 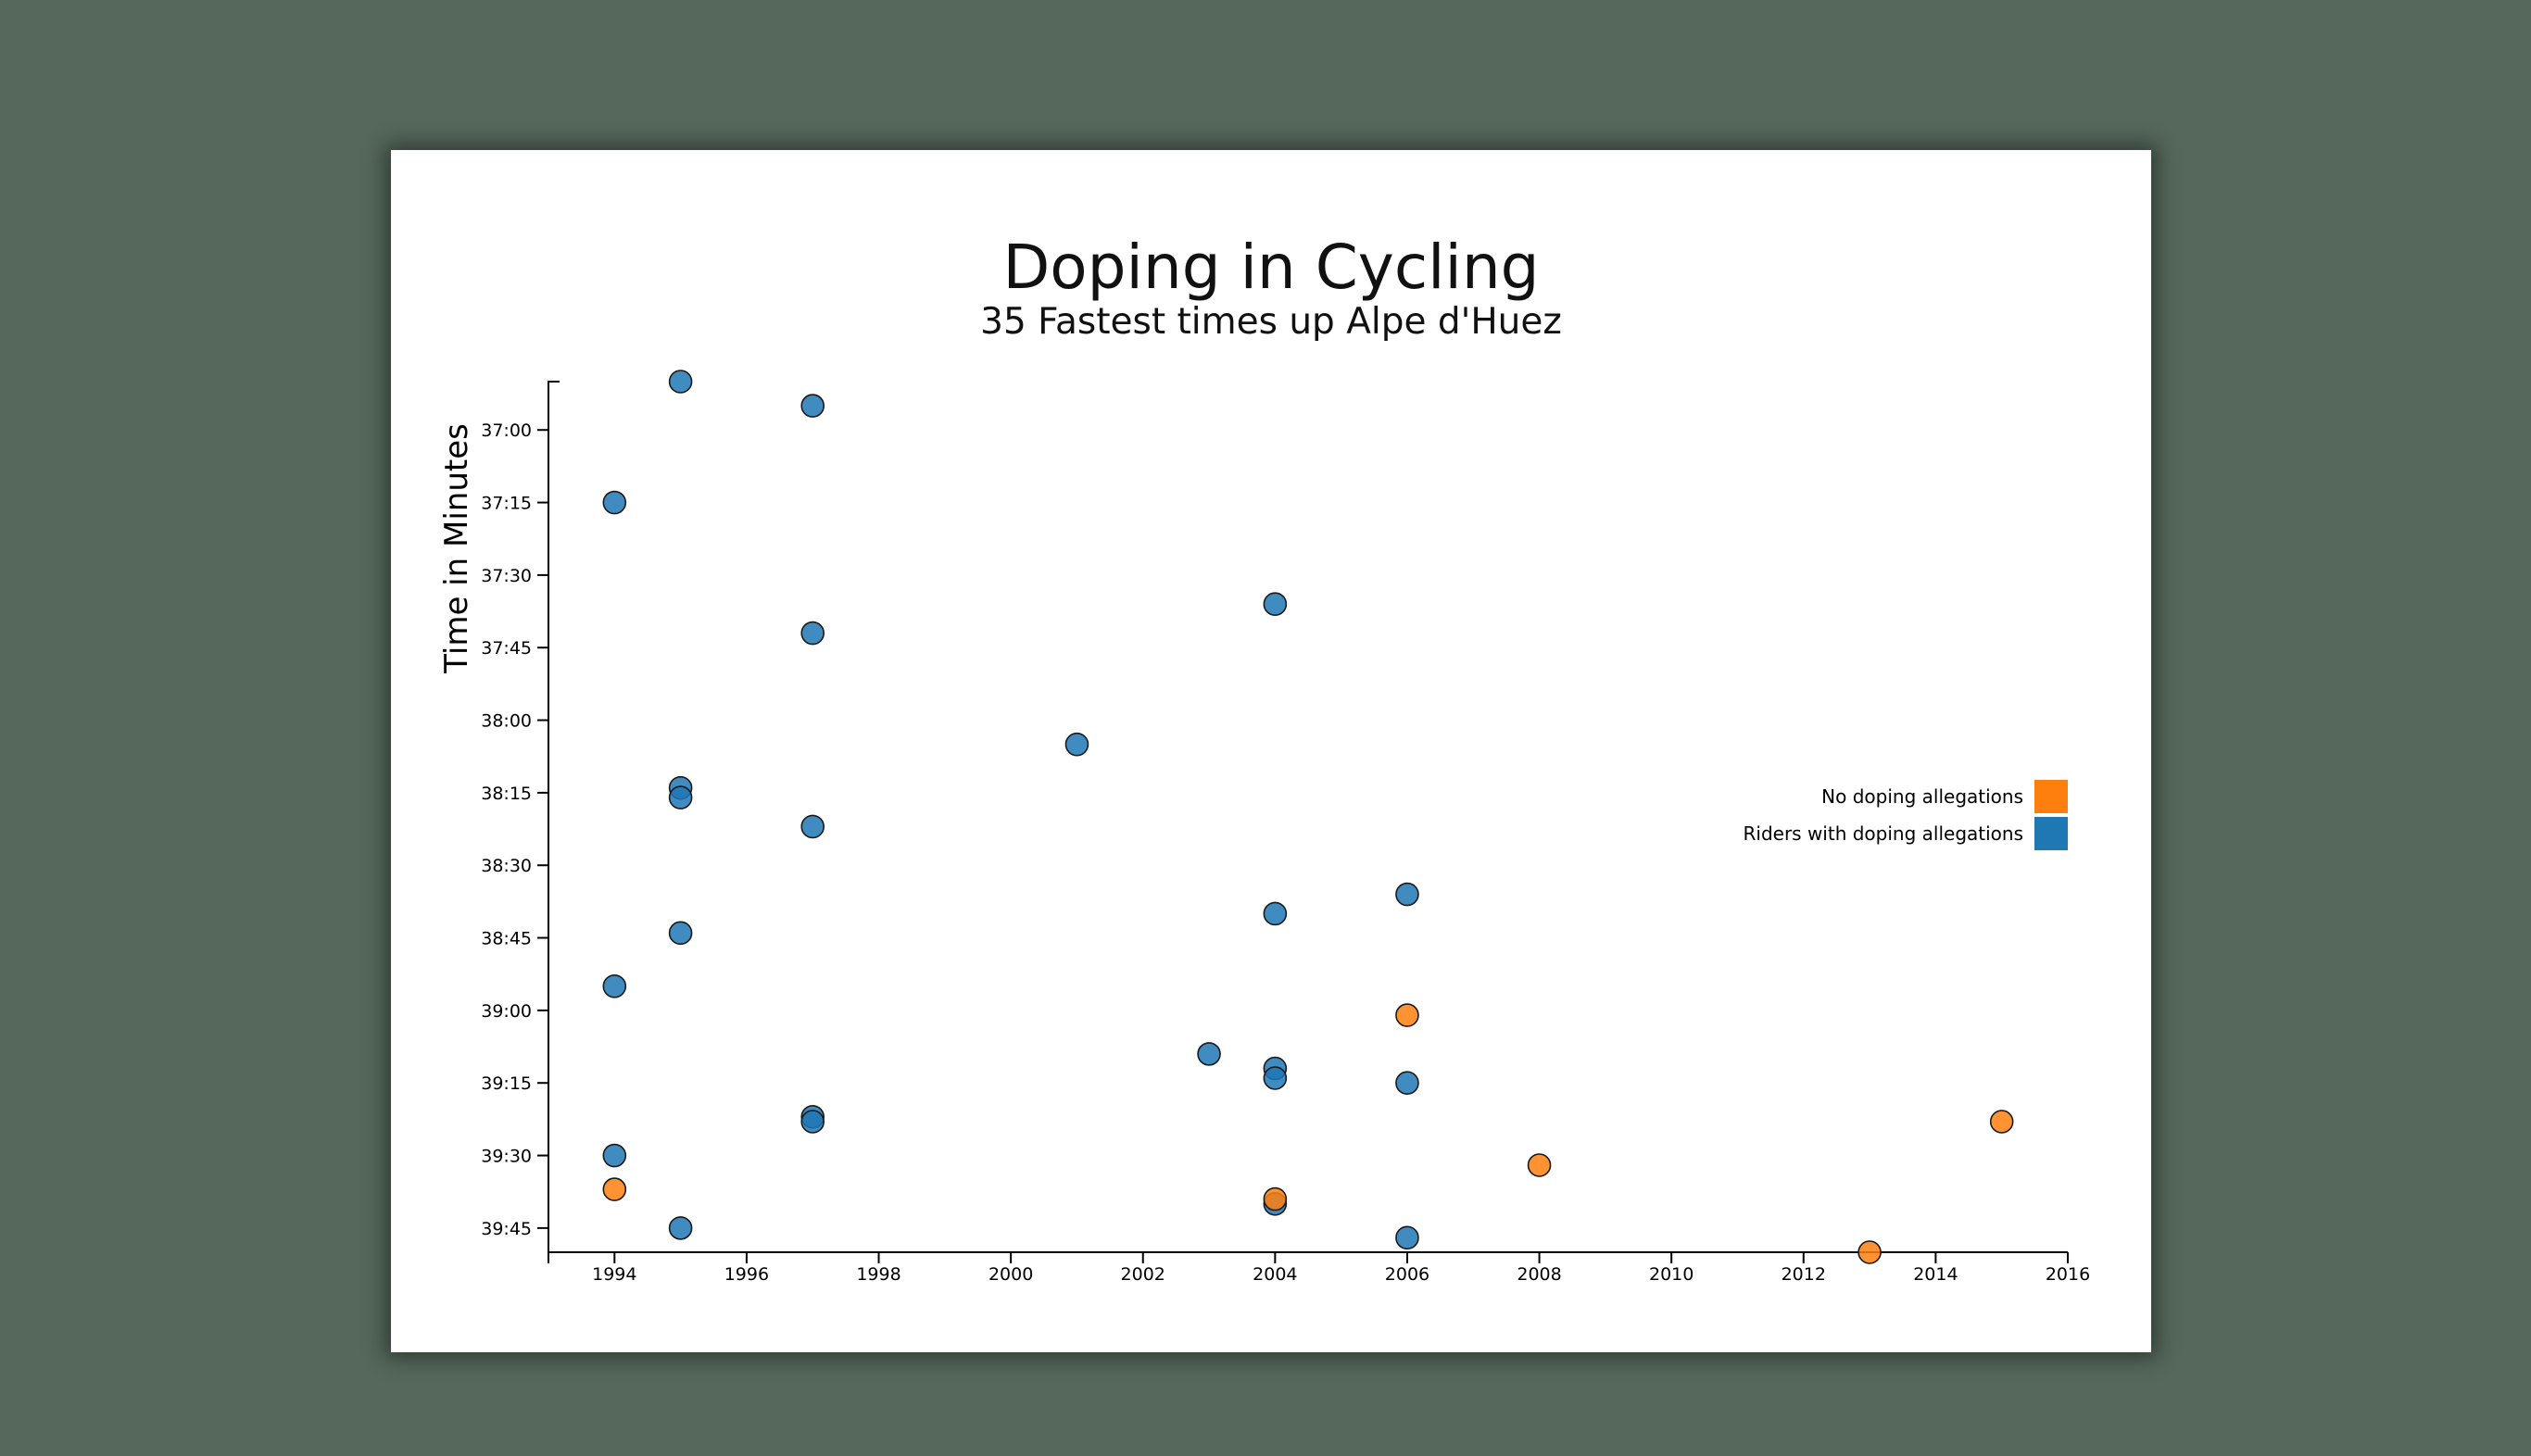 What do you see at coordinates (506, 866) in the screenshot?
I see `y-tick-label: 38:30` at bounding box center [506, 866].